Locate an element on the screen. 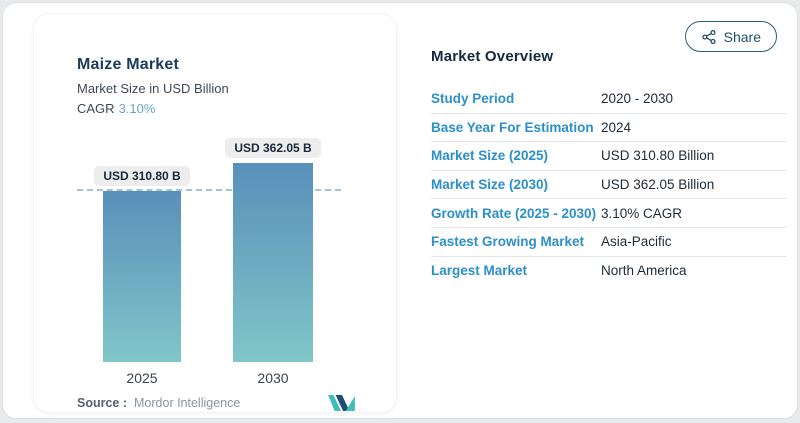  share-nodes-icon is located at coordinates (708, 36).